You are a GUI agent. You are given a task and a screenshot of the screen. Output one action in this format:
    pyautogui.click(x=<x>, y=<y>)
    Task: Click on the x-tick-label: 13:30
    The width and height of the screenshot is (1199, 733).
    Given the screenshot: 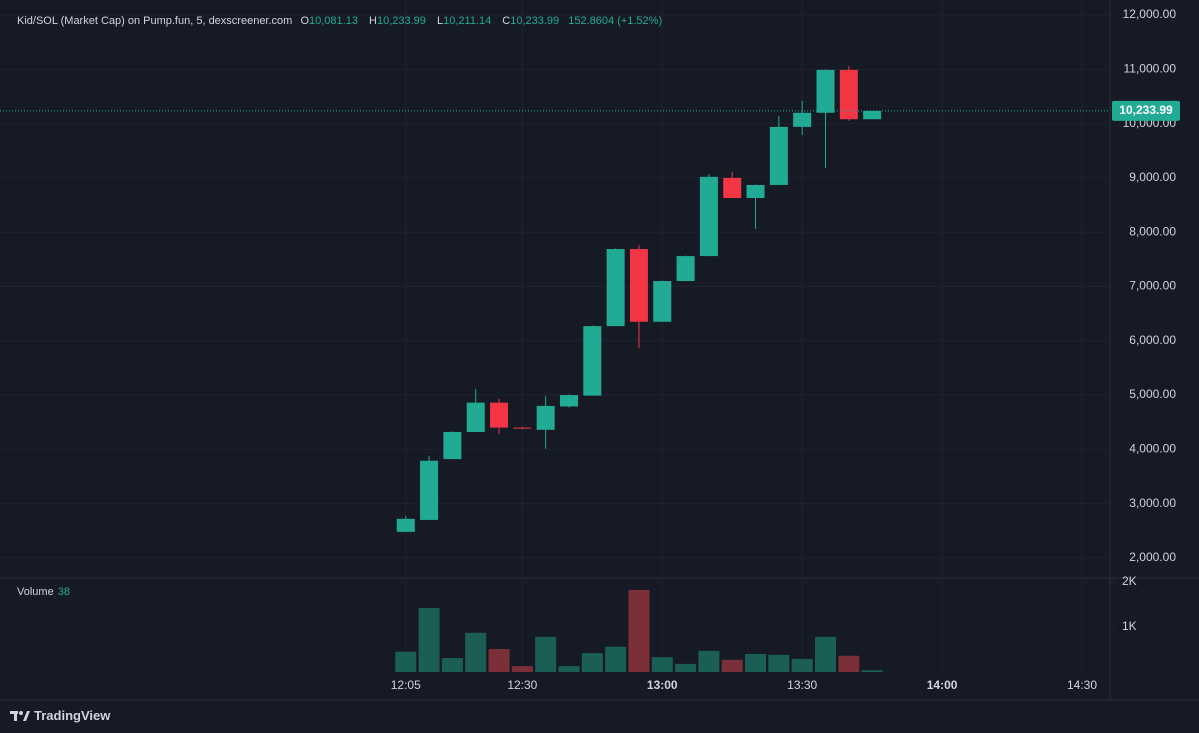 What is the action you would take?
    pyautogui.click(x=802, y=685)
    